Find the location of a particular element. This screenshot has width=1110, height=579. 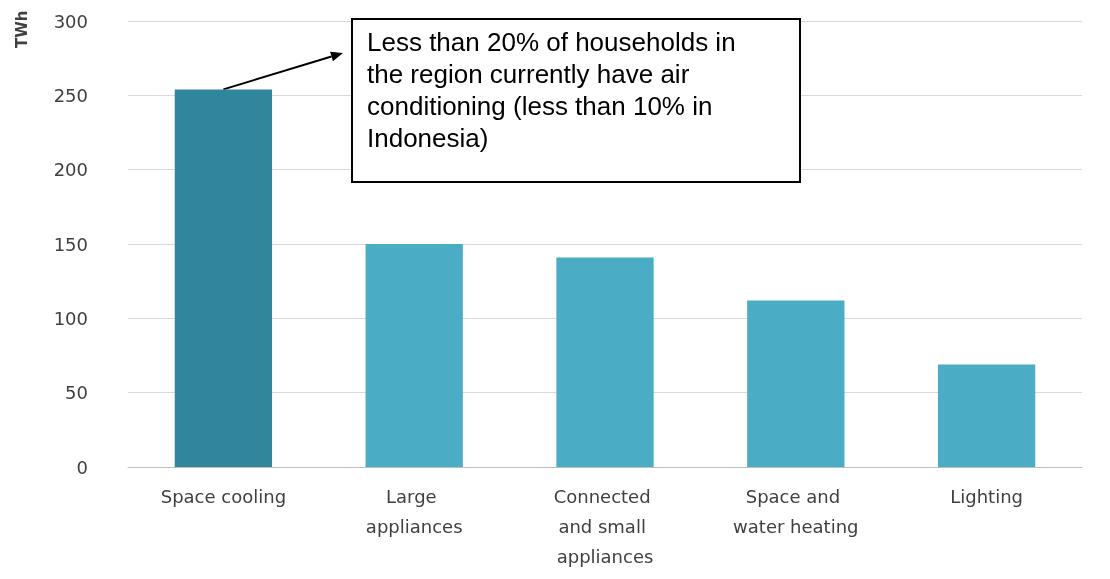

y-axis-title: TWh is located at coordinates (22, 29).